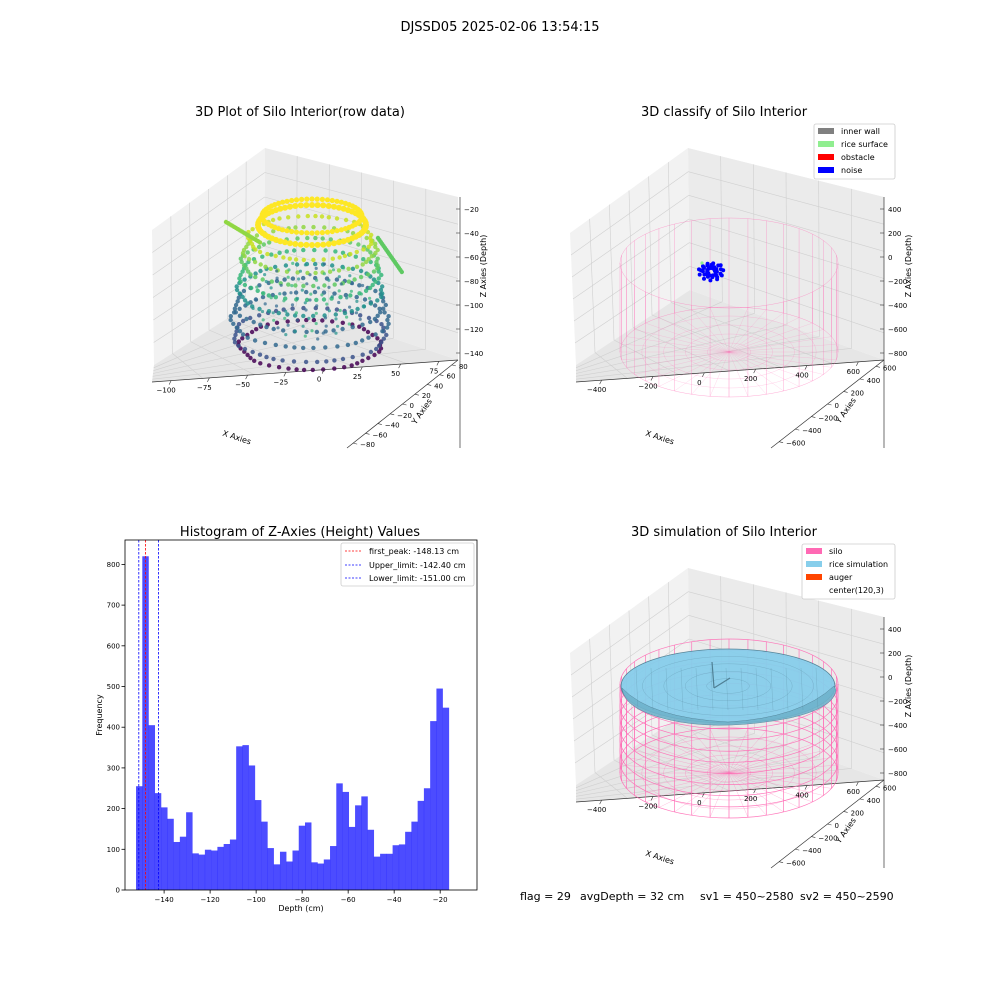 The height and width of the screenshot is (1000, 1000). What do you see at coordinates (113, 850) in the screenshot?
I see `y-tick-label: 100` at bounding box center [113, 850].